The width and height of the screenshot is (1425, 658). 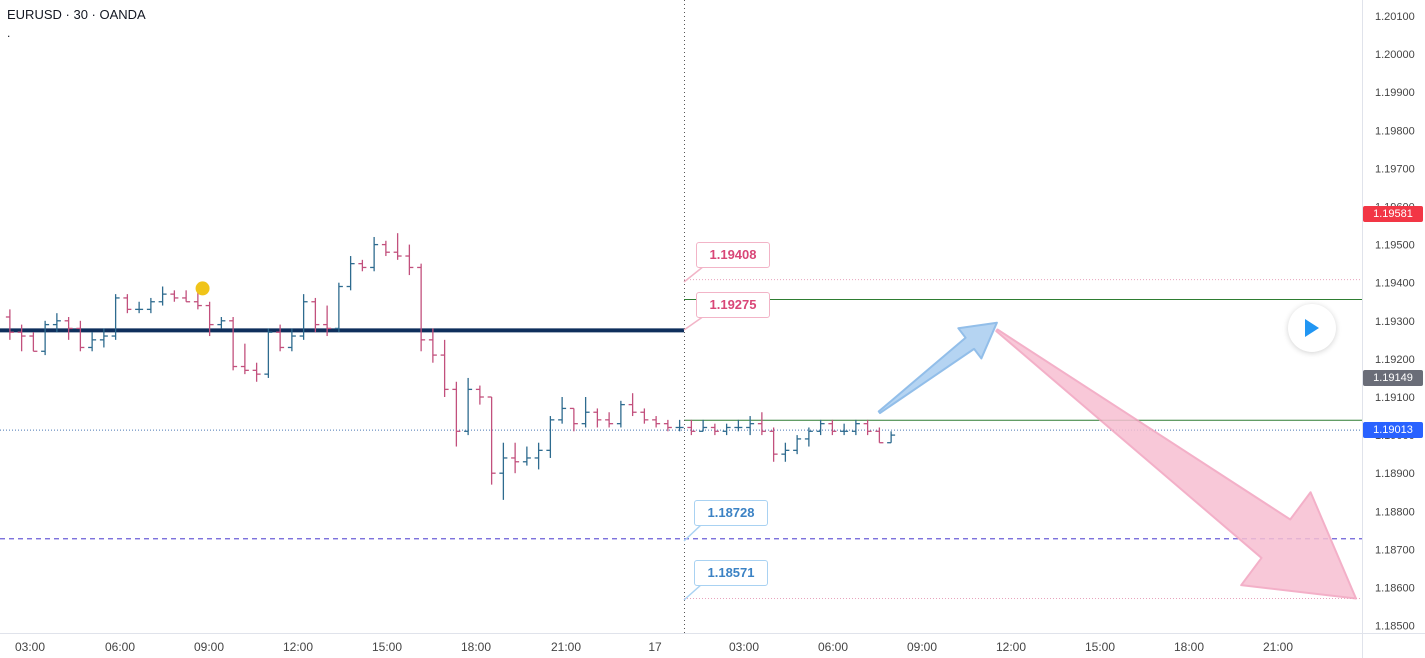 I want to click on time-tick-label: 12:00, so click(x=298, y=647).